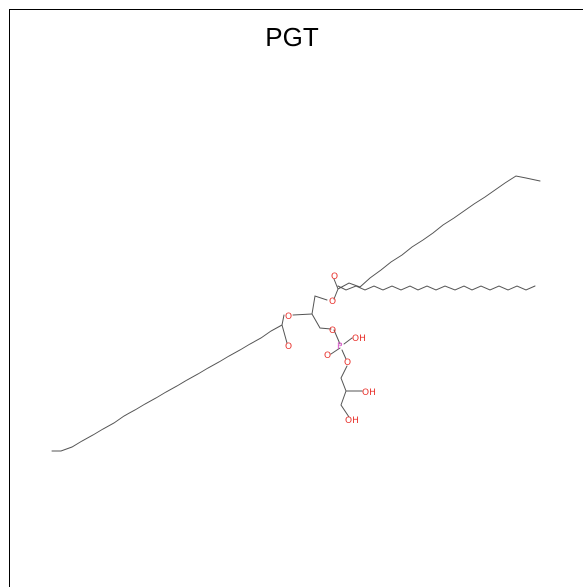 The image size is (584, 587). Describe the element at coordinates (335, 351) in the screenshot. I see `p-o-double-bond` at that location.